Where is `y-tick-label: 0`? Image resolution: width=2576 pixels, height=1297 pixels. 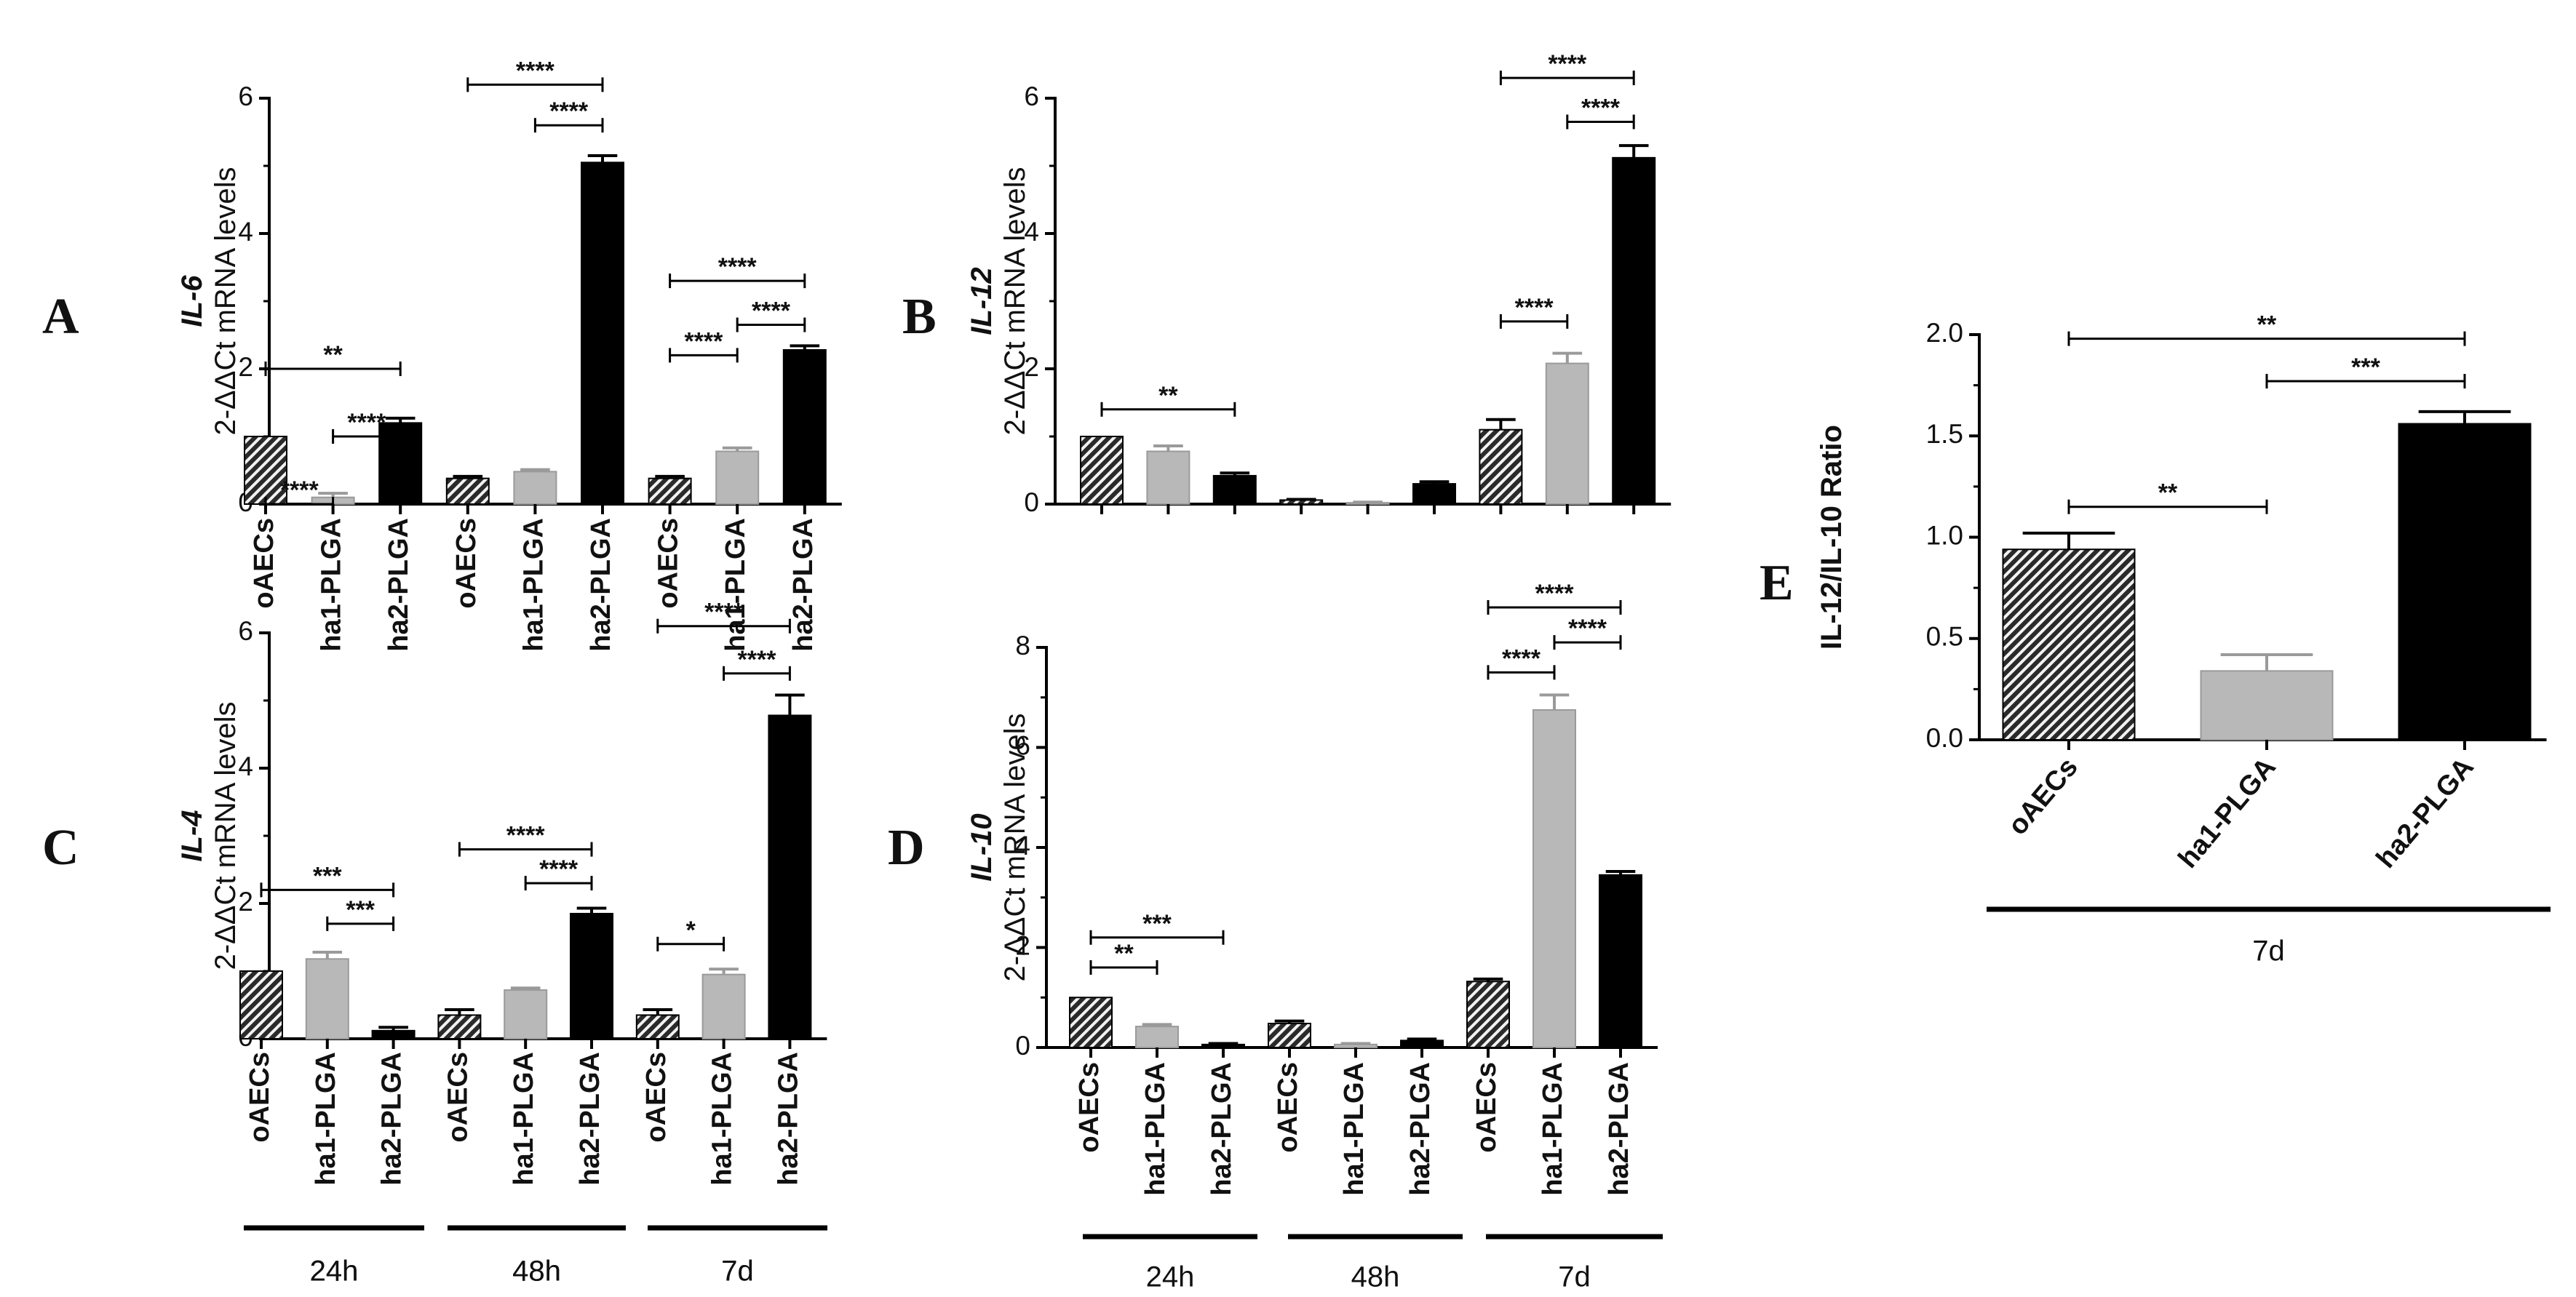 y-tick-label: 0 is located at coordinates (1031, 502).